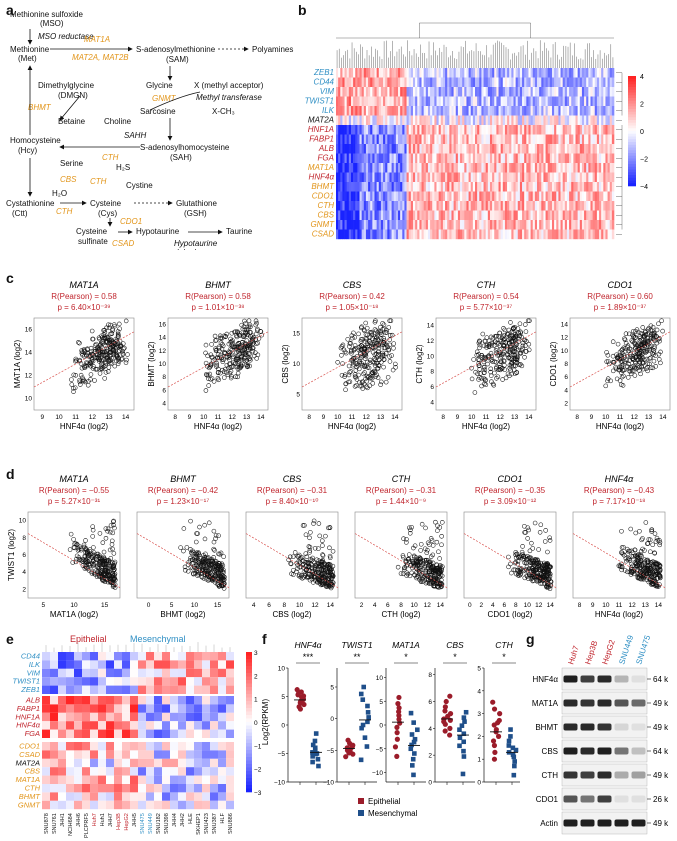  I want to click on scatter-y-tick: 6, so click(432, 387).